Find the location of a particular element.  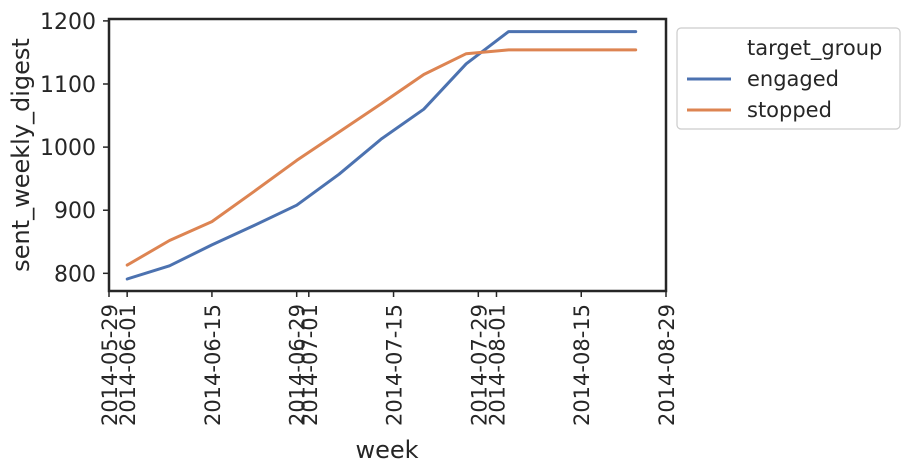

legend-frame is located at coordinates (788, 78).